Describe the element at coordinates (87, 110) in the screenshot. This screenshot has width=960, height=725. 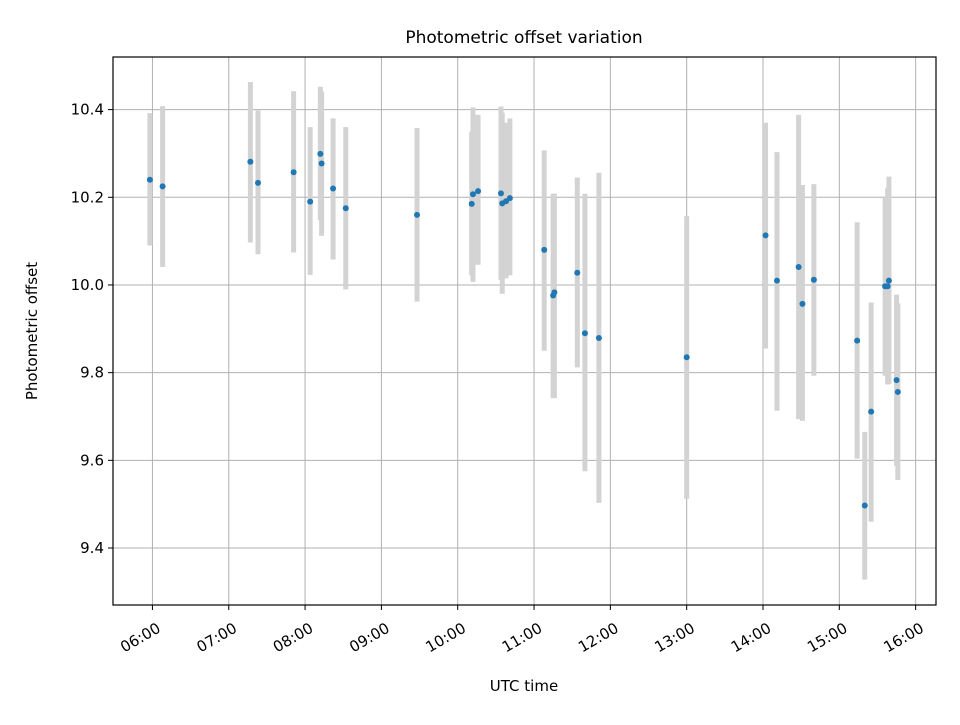
I see `y-tick-label: 10.4` at that location.